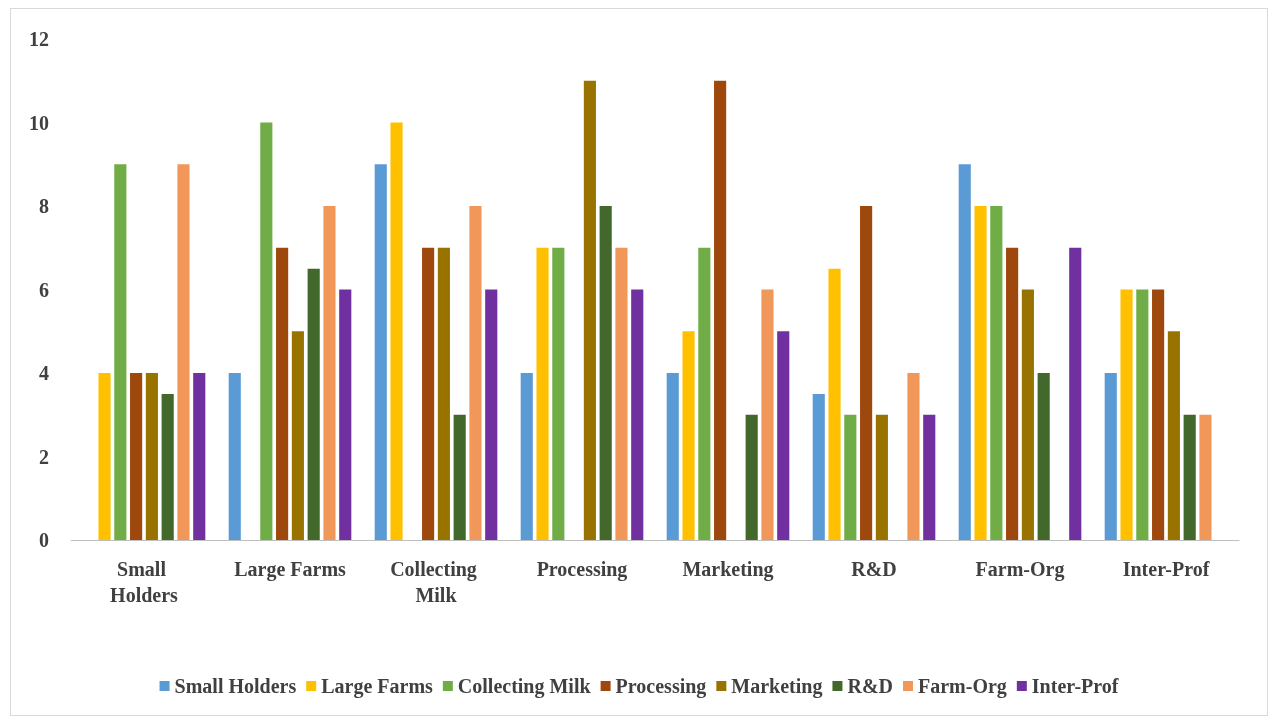 The image size is (1280, 725). Describe the element at coordinates (44, 373) in the screenshot. I see `y-tick-label: 4` at that location.